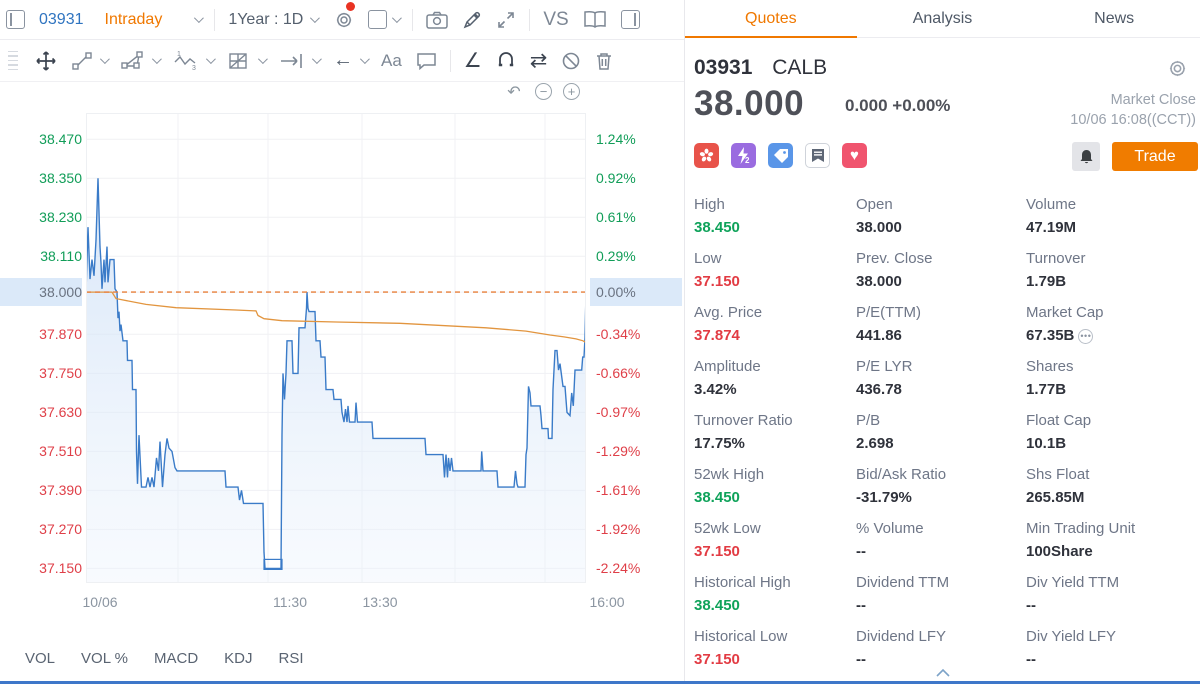 The image size is (1200, 684). Describe the element at coordinates (630, 19) in the screenshot. I see `right-panel-icon` at that location.